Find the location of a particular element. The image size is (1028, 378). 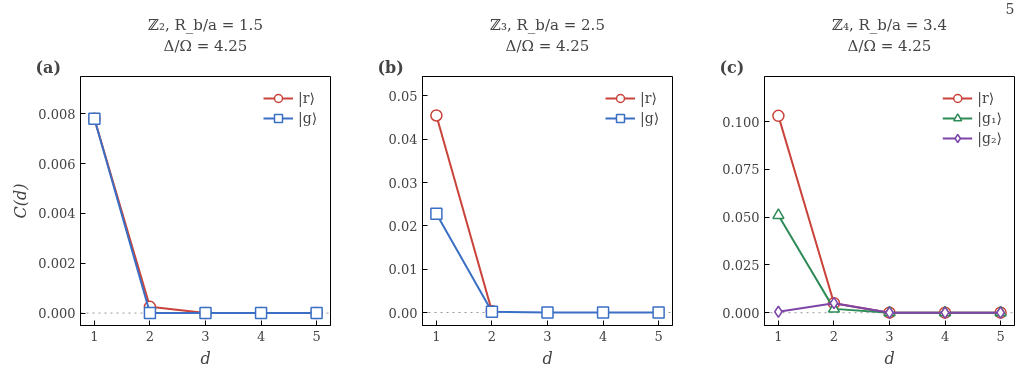

y-tick-label: 0.100 is located at coordinates (741, 122).